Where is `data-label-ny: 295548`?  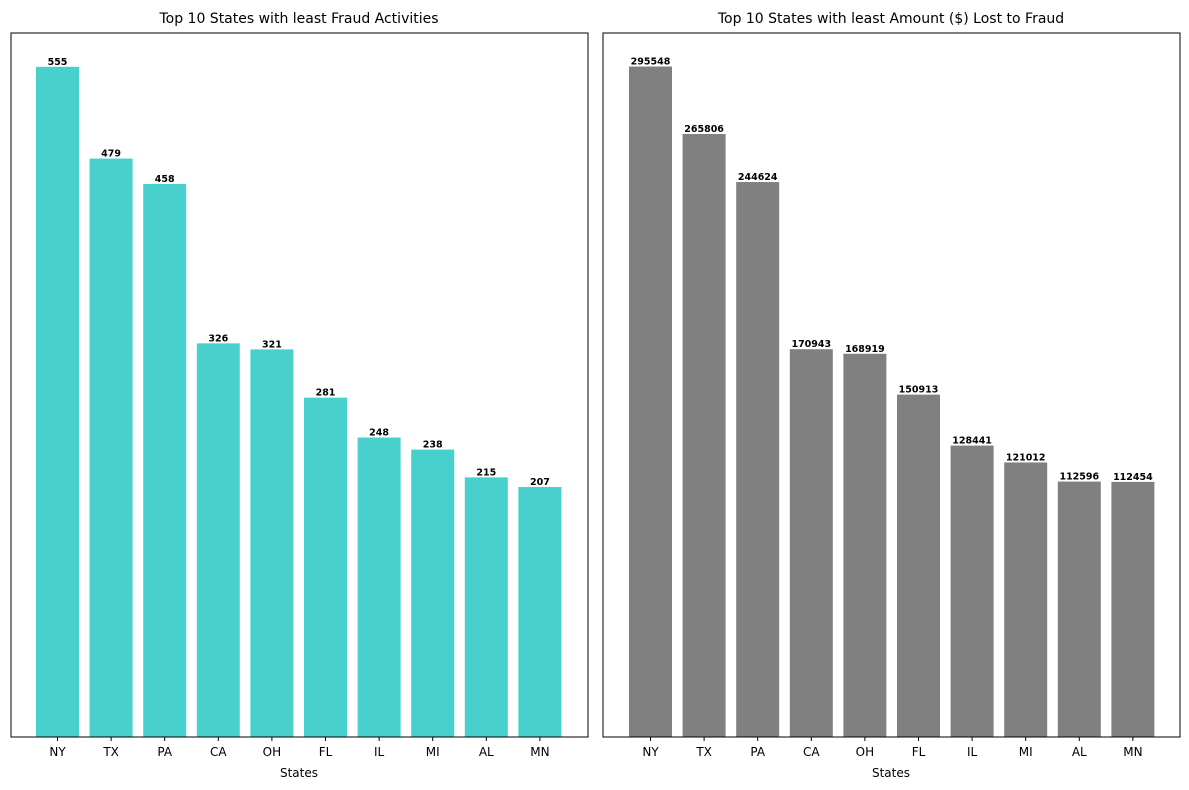 data-label-ny: 295548 is located at coordinates (651, 62).